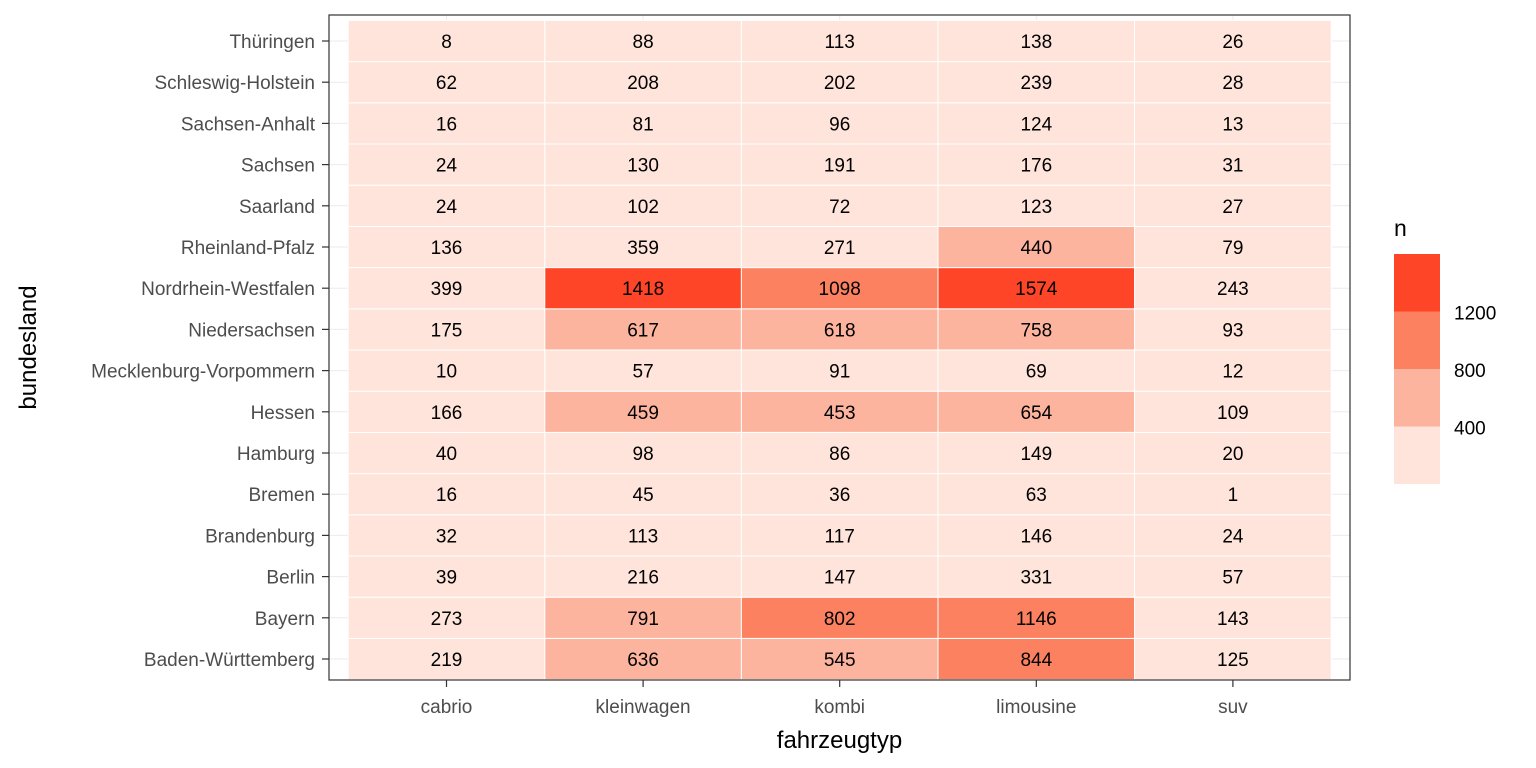 The image size is (1536, 768). What do you see at coordinates (28, 347) in the screenshot?
I see `y-axis-title: bundesland` at bounding box center [28, 347].